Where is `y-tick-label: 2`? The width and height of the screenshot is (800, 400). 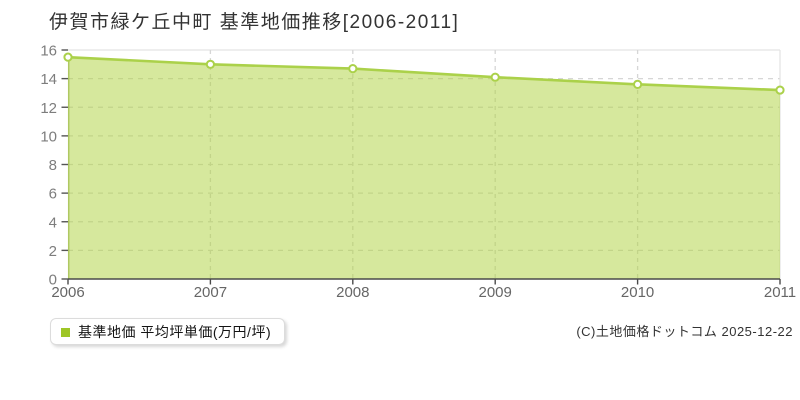
y-tick-label: 2 is located at coordinates (53, 251).